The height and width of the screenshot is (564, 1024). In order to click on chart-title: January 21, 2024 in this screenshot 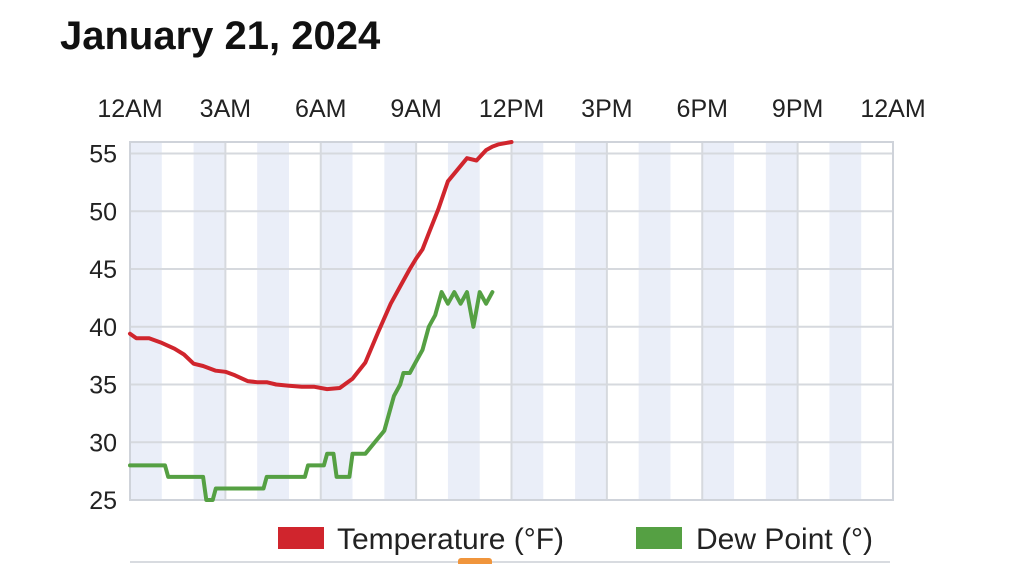, I will do `click(220, 36)`.